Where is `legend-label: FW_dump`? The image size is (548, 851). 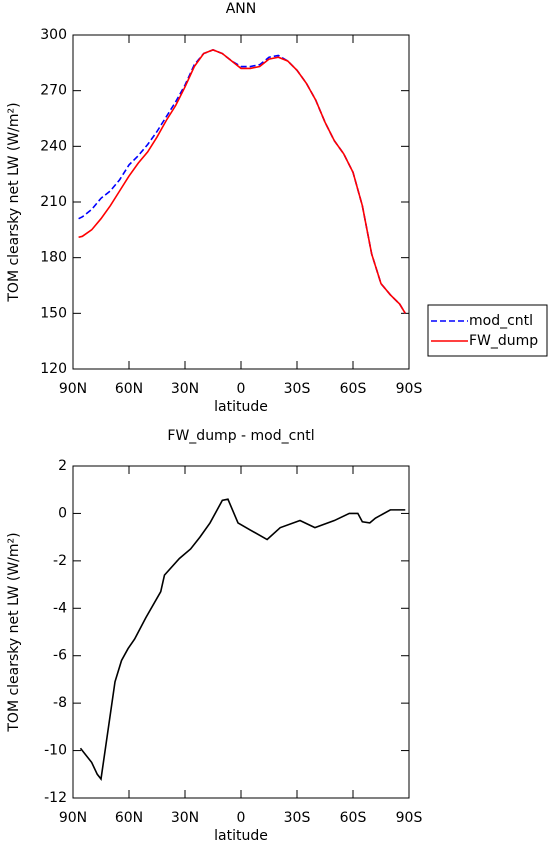 legend-label: FW_dump is located at coordinates (503, 341).